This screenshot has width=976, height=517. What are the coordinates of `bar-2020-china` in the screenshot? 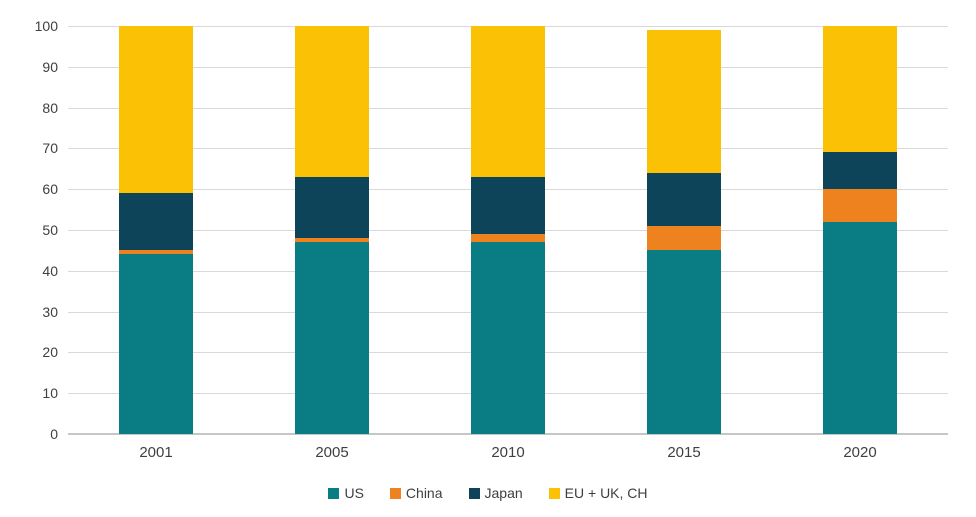 It's located at (860, 205).